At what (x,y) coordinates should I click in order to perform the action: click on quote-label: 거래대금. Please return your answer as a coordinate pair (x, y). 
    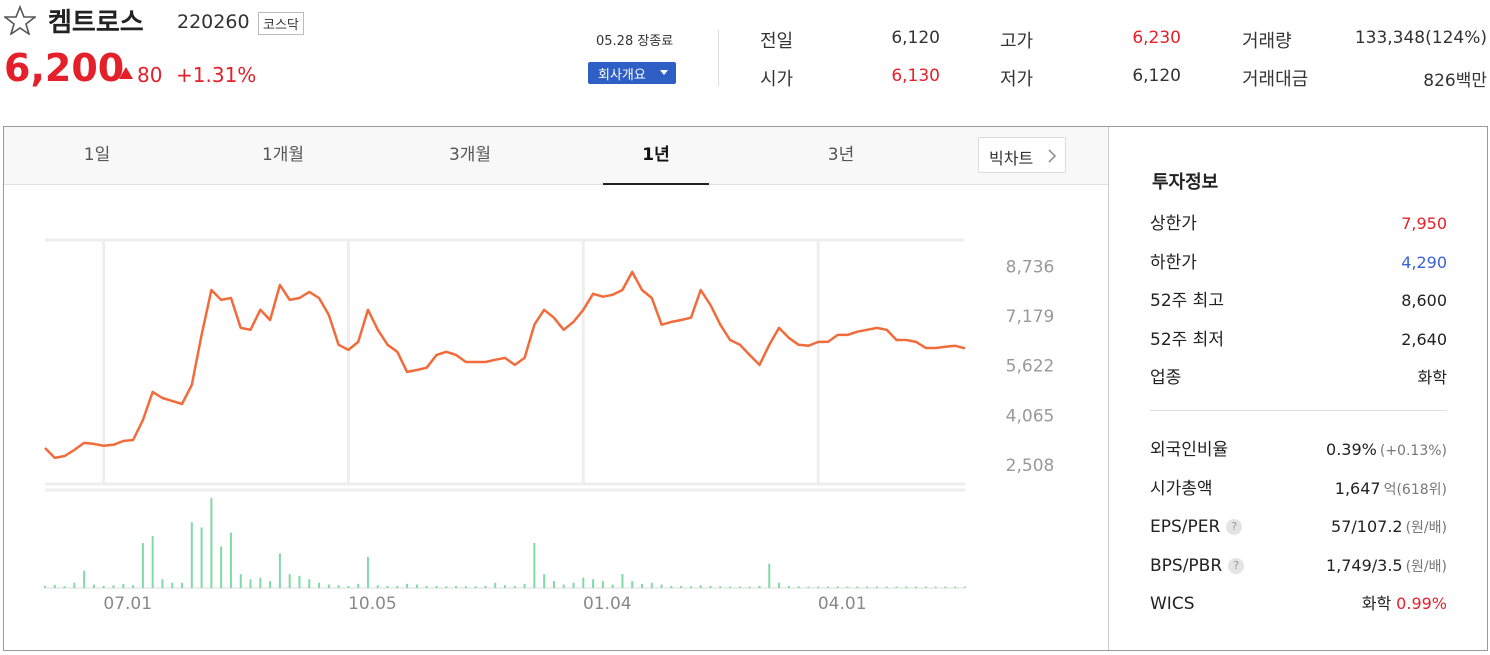
    Looking at the image, I should click on (1275, 79).